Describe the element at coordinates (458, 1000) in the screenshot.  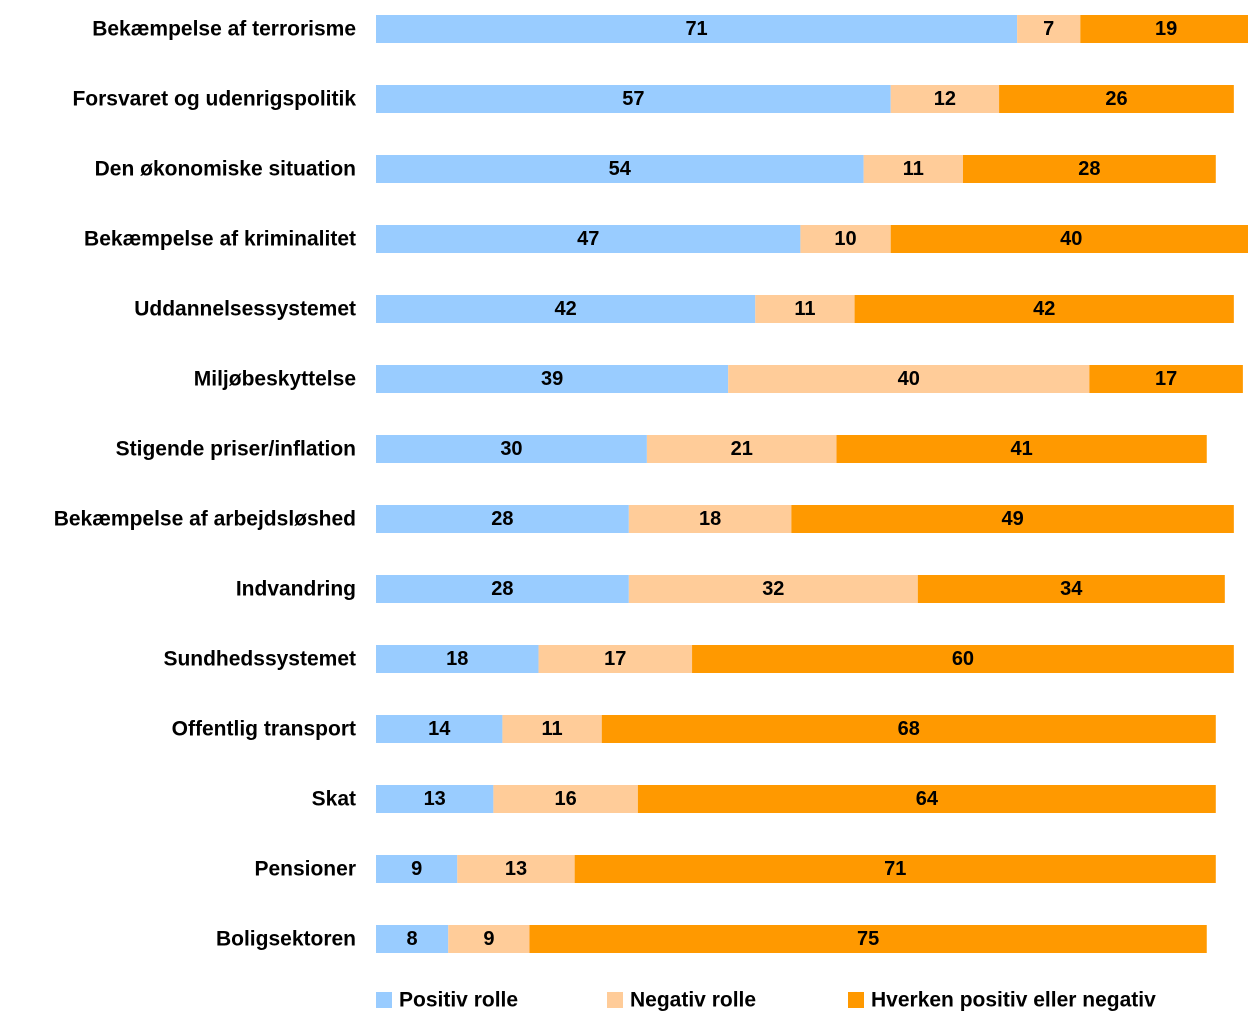
I see `legend-label: Positiv rolle` at that location.